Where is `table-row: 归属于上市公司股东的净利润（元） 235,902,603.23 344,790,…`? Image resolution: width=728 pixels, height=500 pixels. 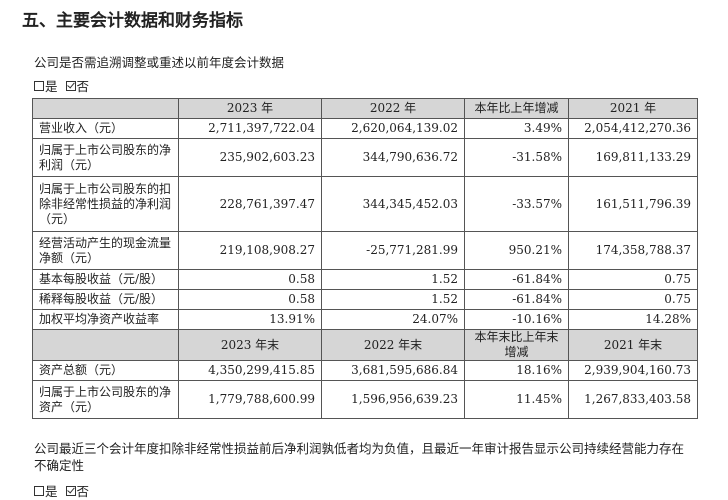
table-row: 归属于上市公司股东的净利润（元） 235,902,603.23 344,790,… is located at coordinates (365, 157).